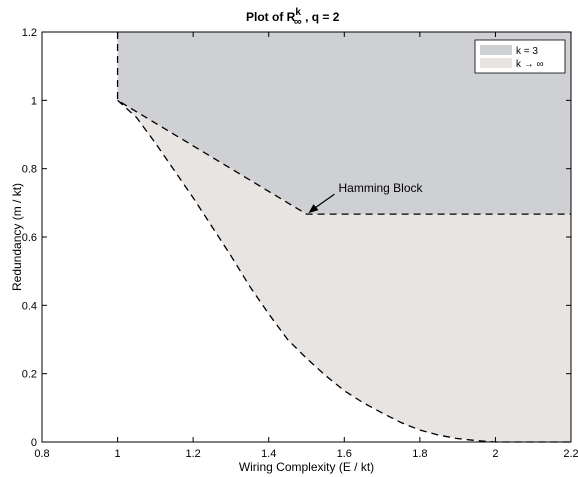 This screenshot has width=578, height=477. I want to click on annotation-arrowhead, so click(313, 209).